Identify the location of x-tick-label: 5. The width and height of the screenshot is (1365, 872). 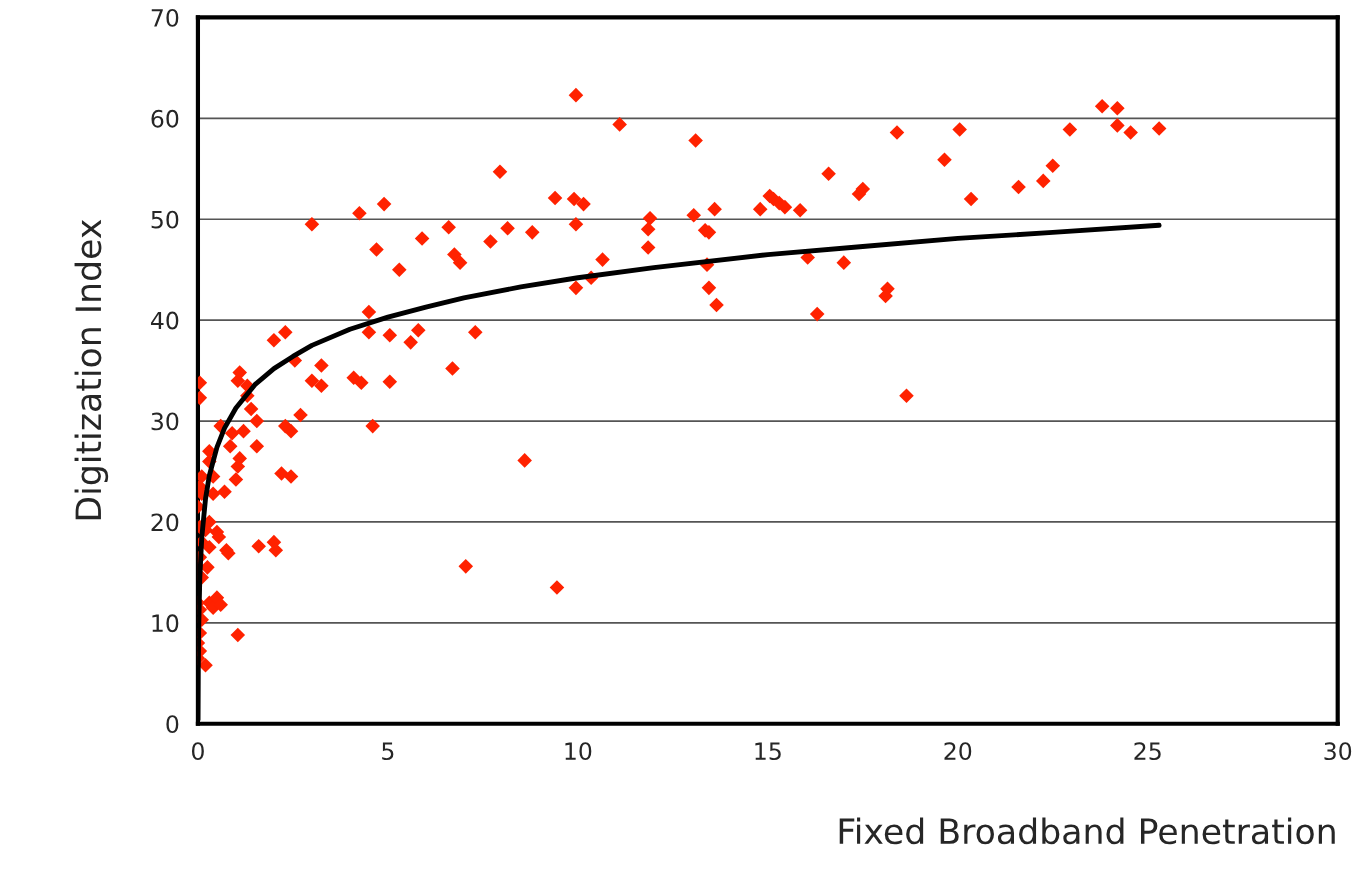
(388, 751).